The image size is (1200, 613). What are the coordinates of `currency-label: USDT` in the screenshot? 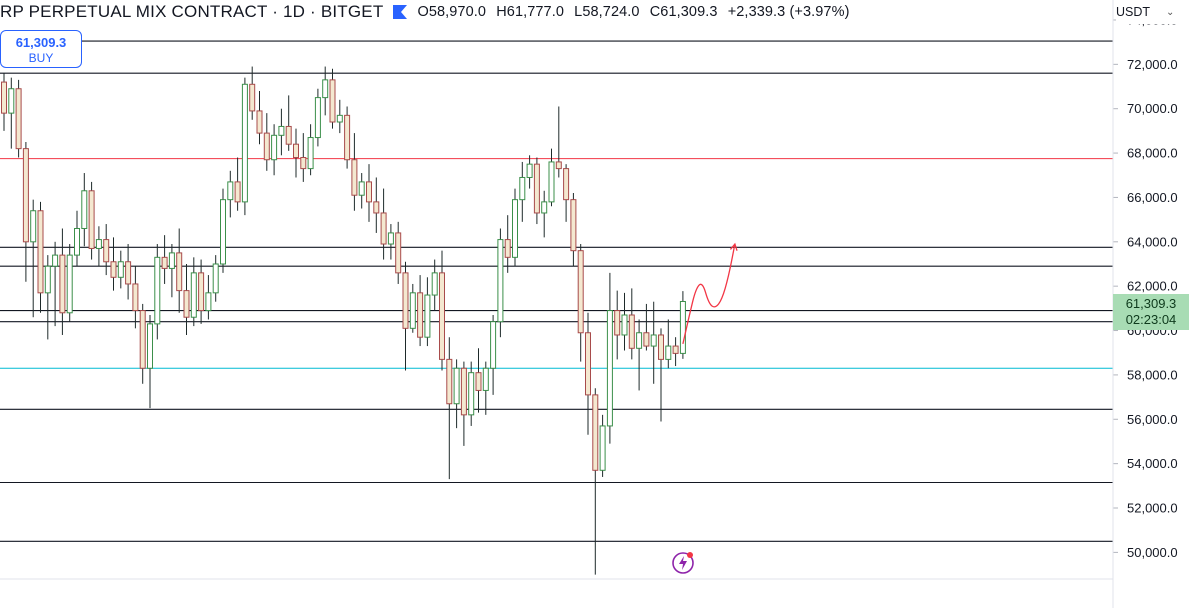 It's located at (1133, 12).